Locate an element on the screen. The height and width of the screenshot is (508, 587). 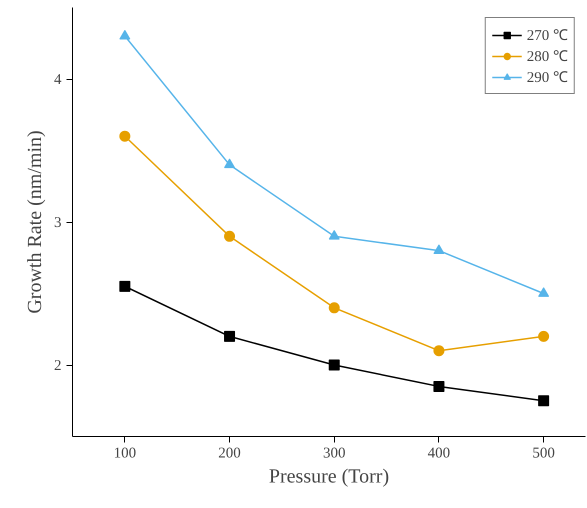
x-tick-label: 200 is located at coordinates (229, 454).